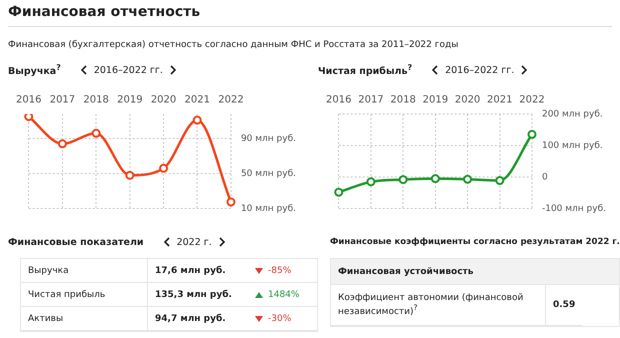 The width and height of the screenshot is (620, 338). I want to click on text: Финансовая отчетность, so click(310, 13).